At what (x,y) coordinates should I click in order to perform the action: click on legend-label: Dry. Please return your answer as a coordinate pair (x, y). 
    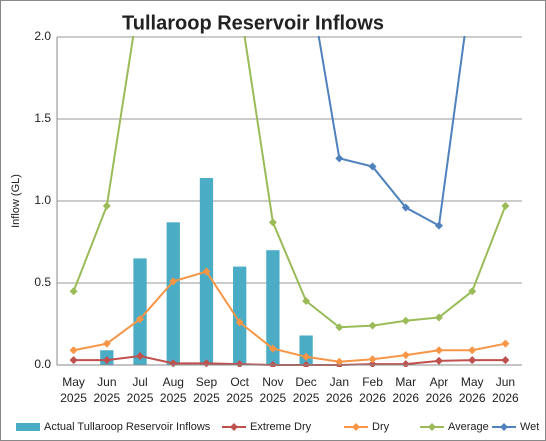
    Looking at the image, I should click on (381, 427).